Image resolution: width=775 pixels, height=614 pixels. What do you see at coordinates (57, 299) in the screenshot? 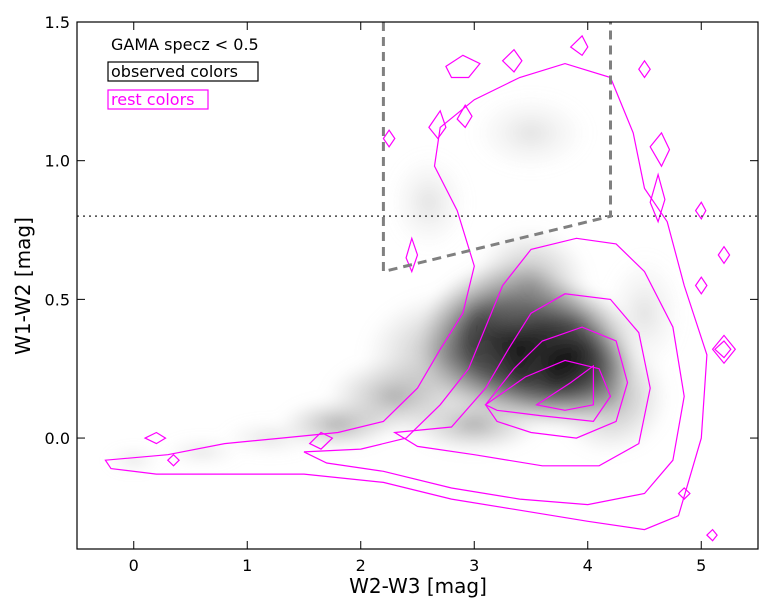
I see `y-tick-label: 0.5` at bounding box center [57, 299].